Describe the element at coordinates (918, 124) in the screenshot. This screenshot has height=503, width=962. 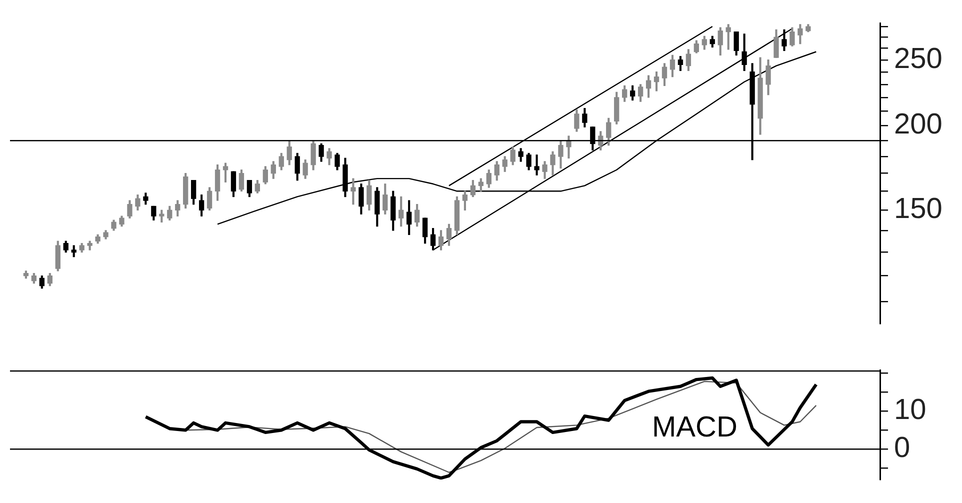
I see `y-tick-label: 200` at that location.